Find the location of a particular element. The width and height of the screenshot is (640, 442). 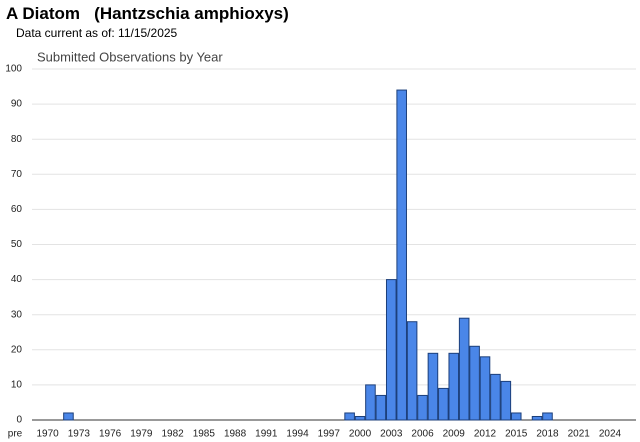

x-tick-label: 2012 is located at coordinates (485, 434).